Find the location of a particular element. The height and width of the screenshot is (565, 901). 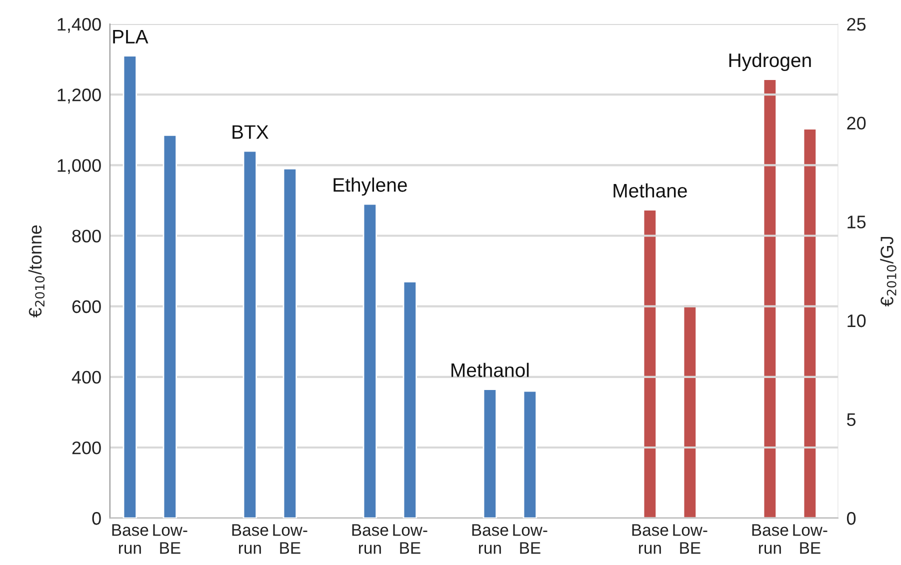

annotation: BTX is located at coordinates (250, 132).